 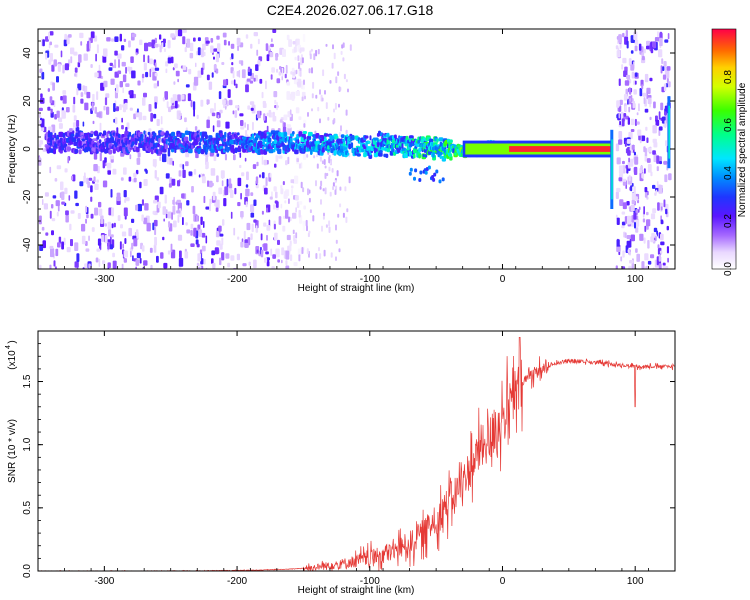 I want to click on snr-scale-text: (x10, so click(x=12, y=360).